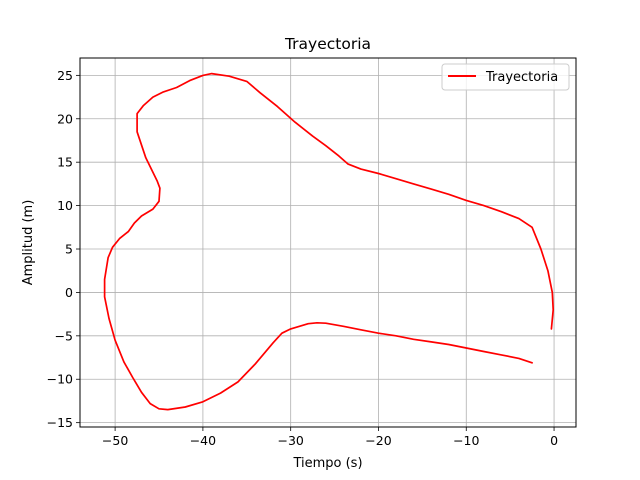  What do you see at coordinates (554, 440) in the screenshot?
I see `x-tick-label: 0` at bounding box center [554, 440].